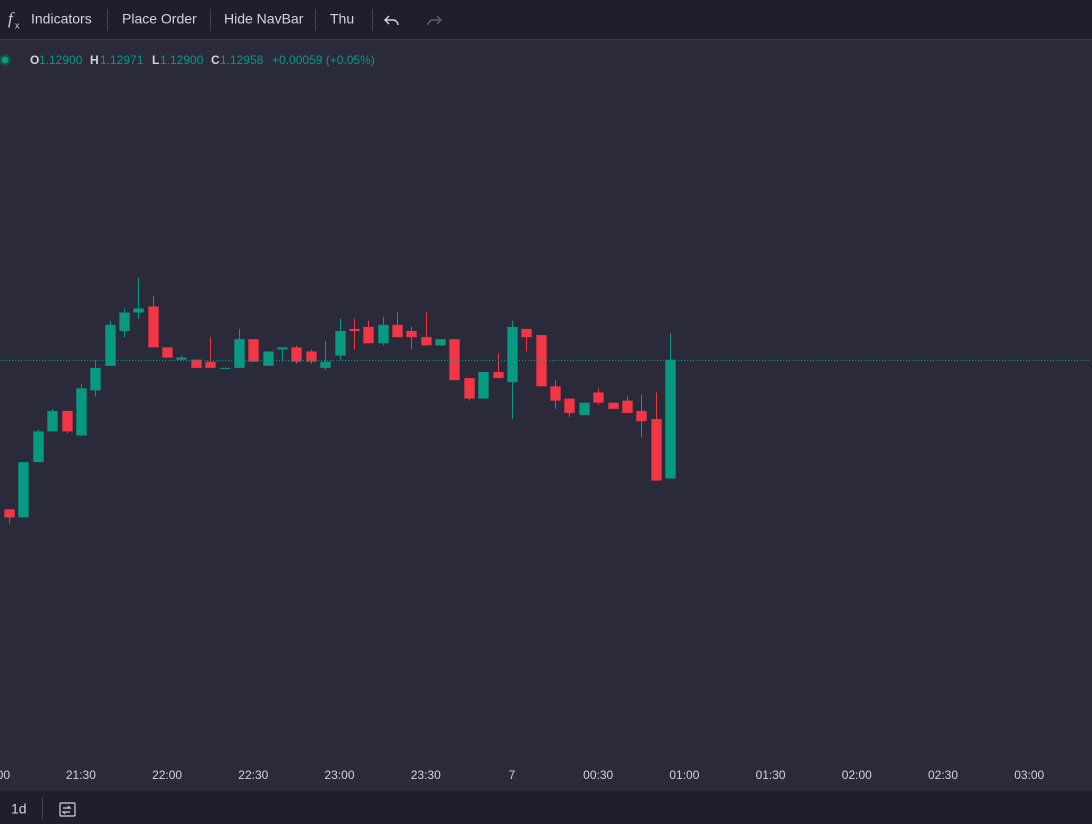  Describe the element at coordinates (81, 775) in the screenshot. I see `x-tick-label: 21:30` at that location.